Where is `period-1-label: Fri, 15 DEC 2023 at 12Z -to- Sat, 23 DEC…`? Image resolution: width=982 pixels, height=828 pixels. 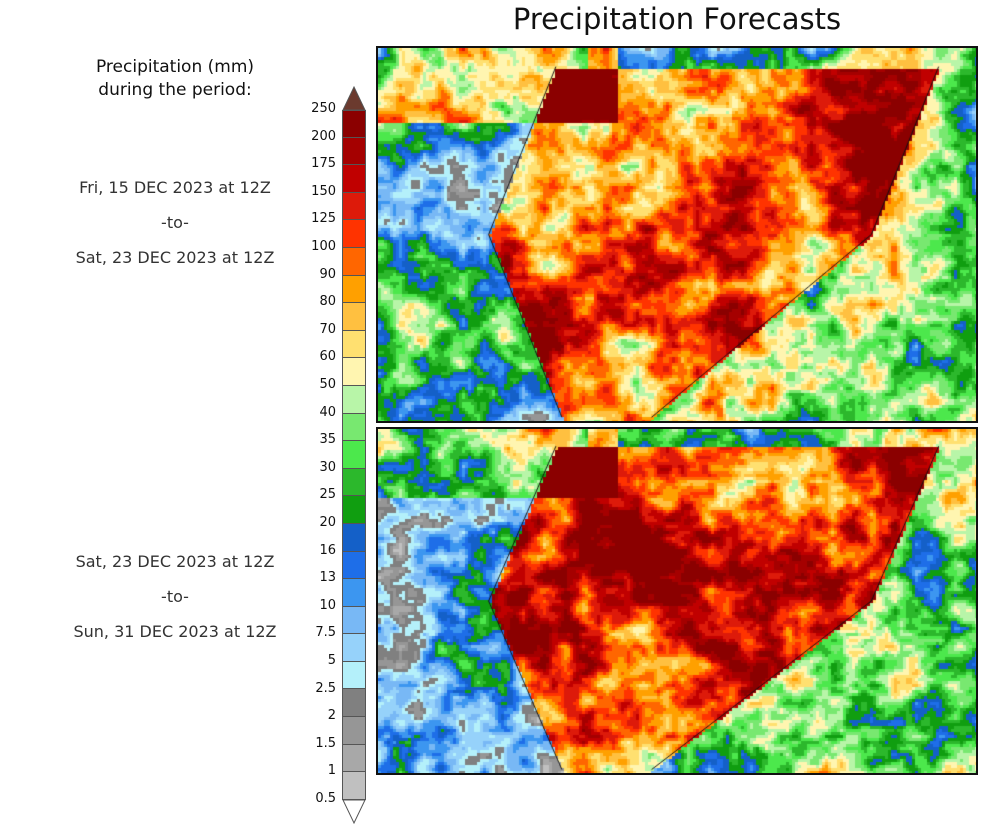 period-1-label: Fri, 15 DEC 2023 at 12Z -to- Sat, 23 DEC… is located at coordinates (175, 222).